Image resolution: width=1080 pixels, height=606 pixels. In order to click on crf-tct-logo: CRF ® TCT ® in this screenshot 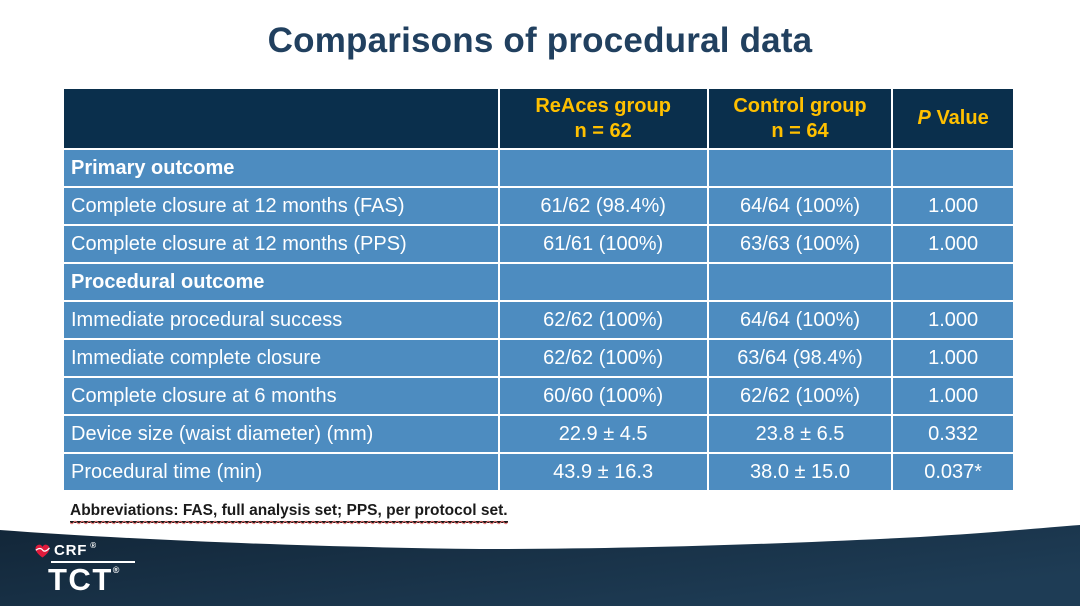, I will do `click(84, 568)`.